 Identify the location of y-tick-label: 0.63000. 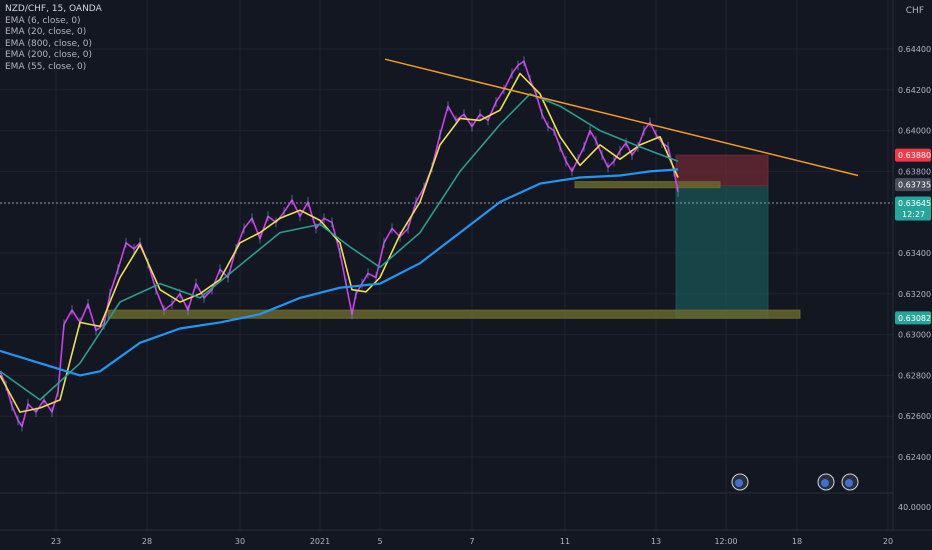
(914, 335).